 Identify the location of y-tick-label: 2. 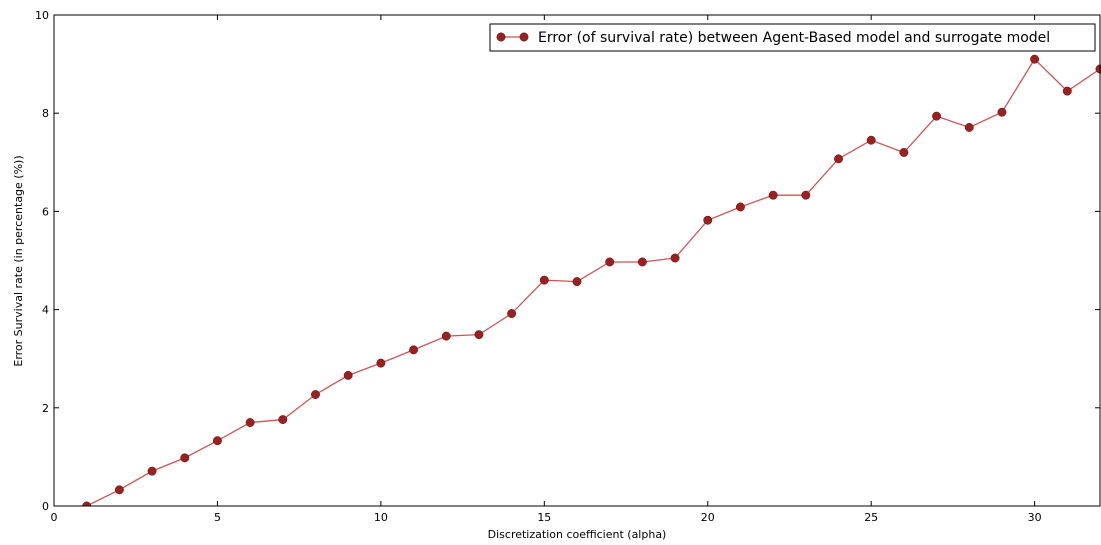
(45, 408).